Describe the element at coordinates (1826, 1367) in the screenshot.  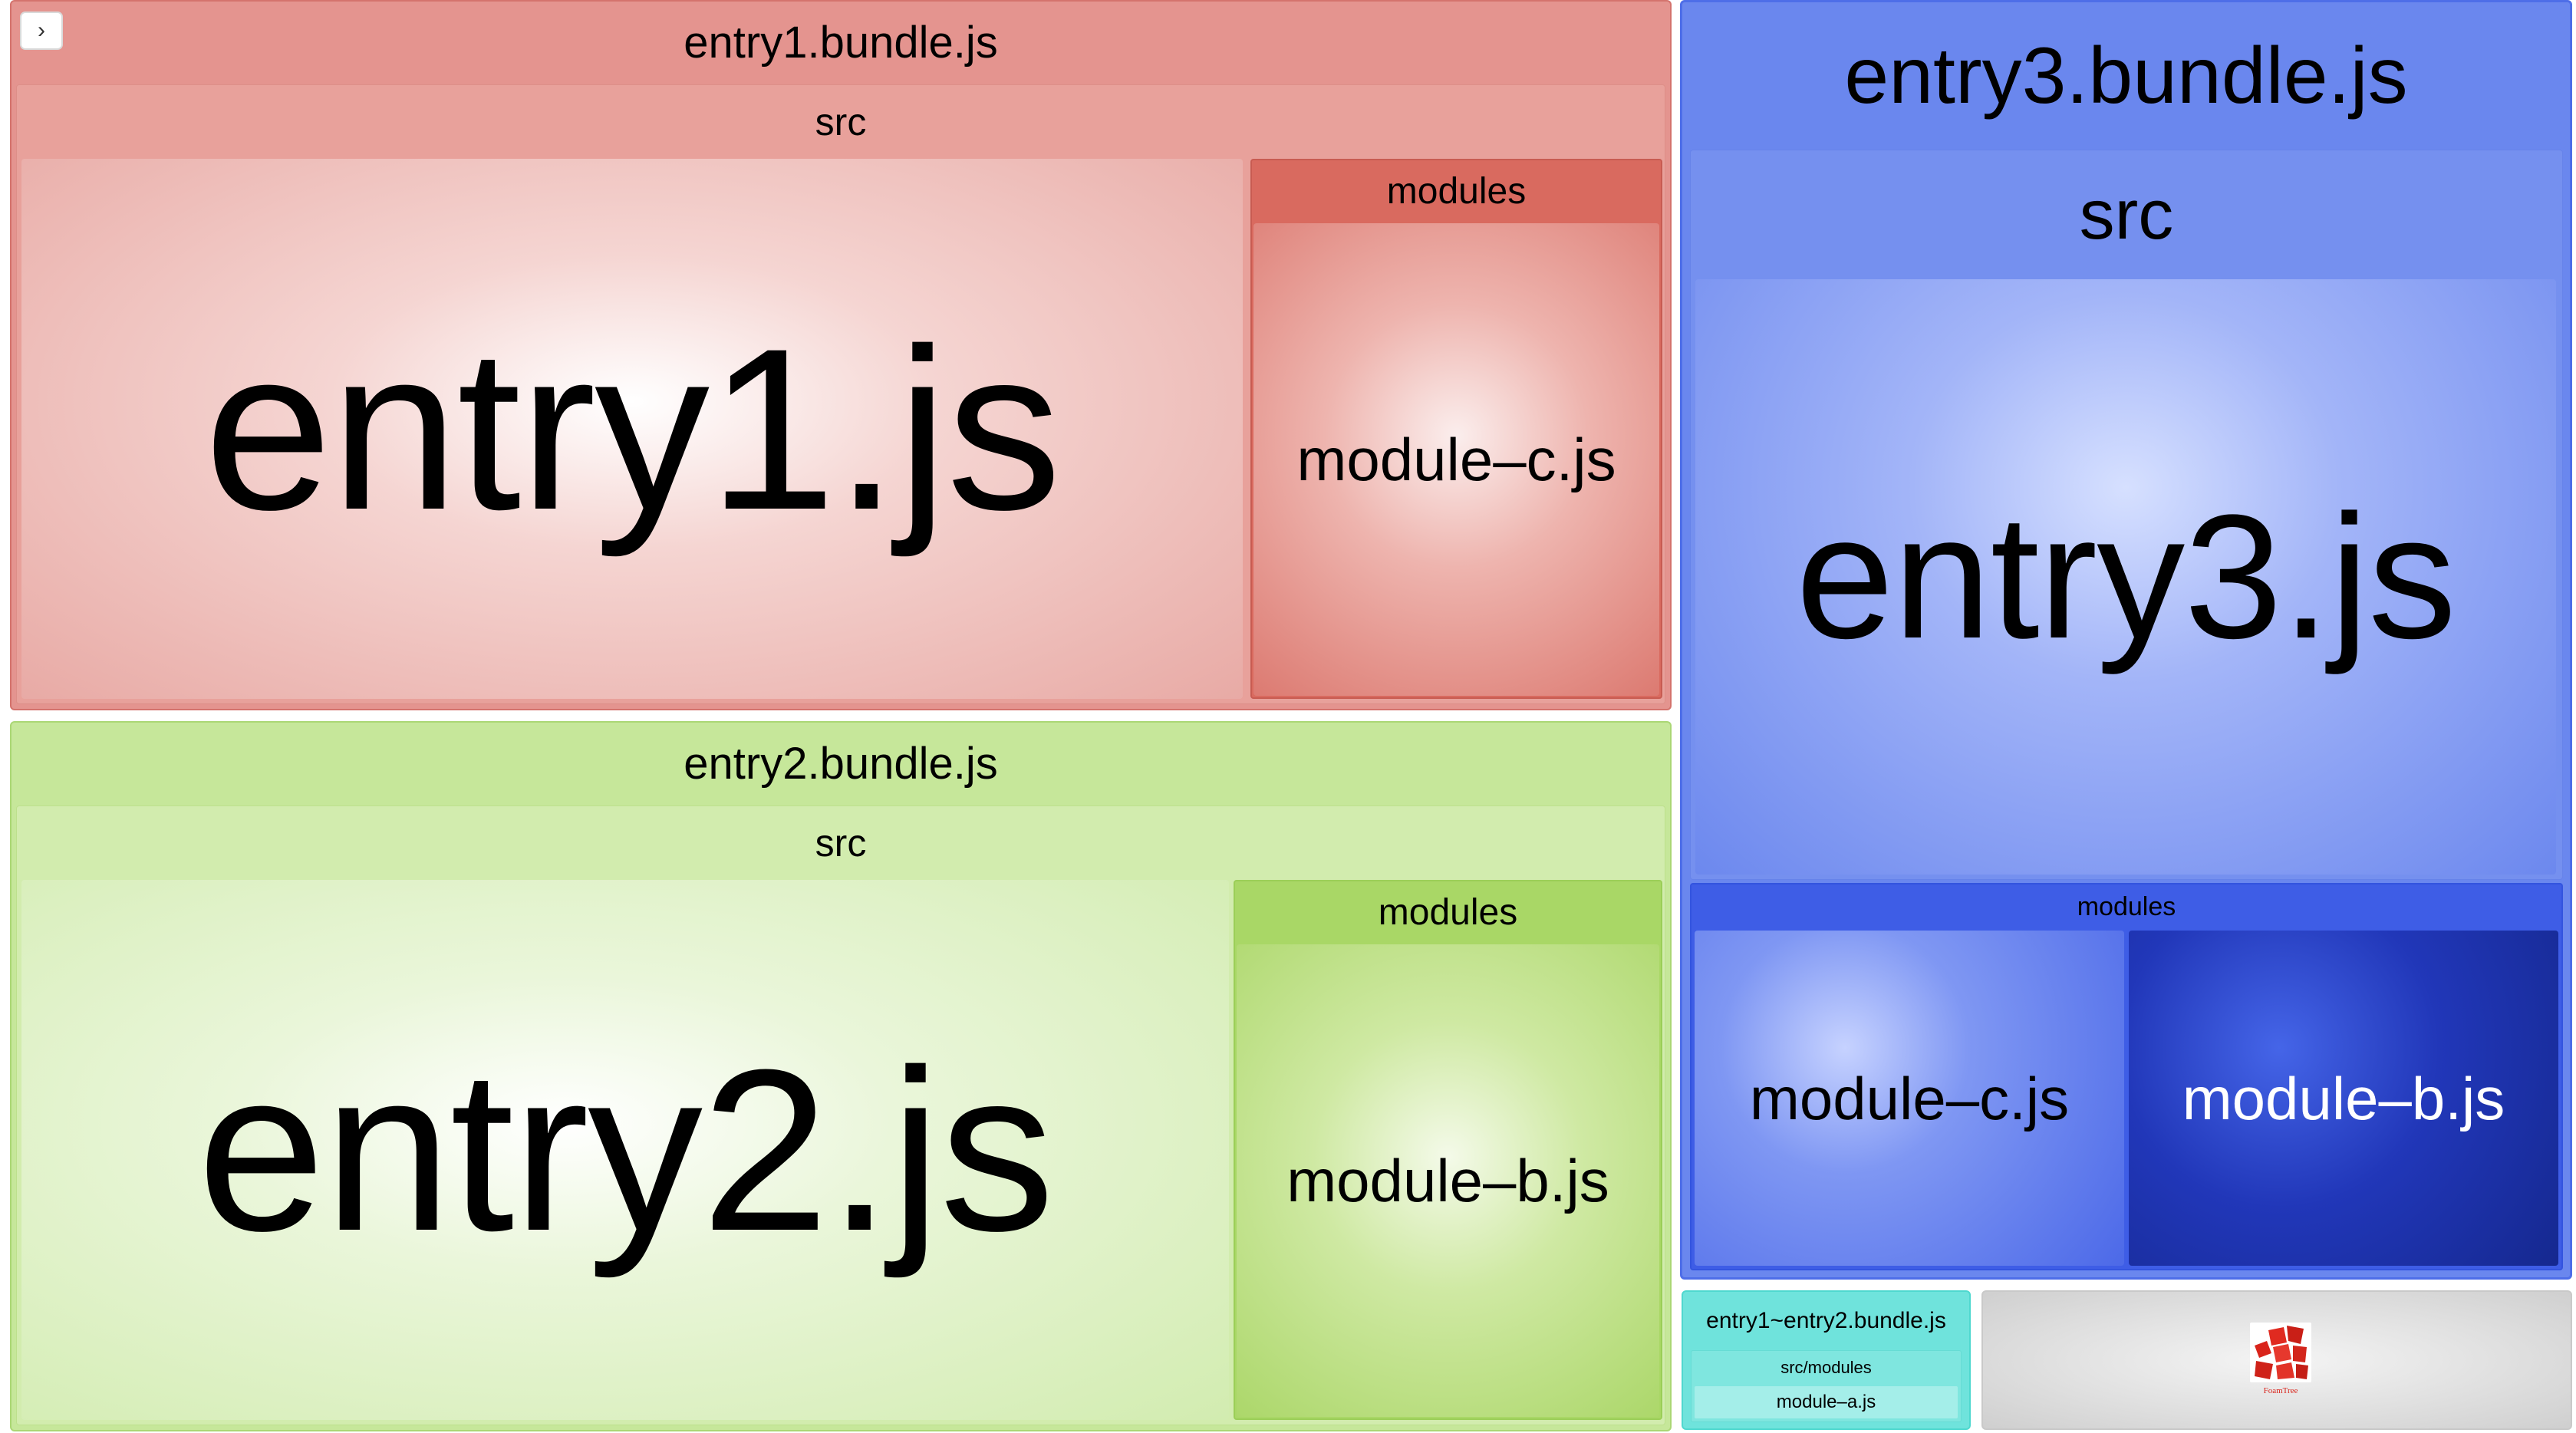
I see `folder-label: src/modules` at that location.